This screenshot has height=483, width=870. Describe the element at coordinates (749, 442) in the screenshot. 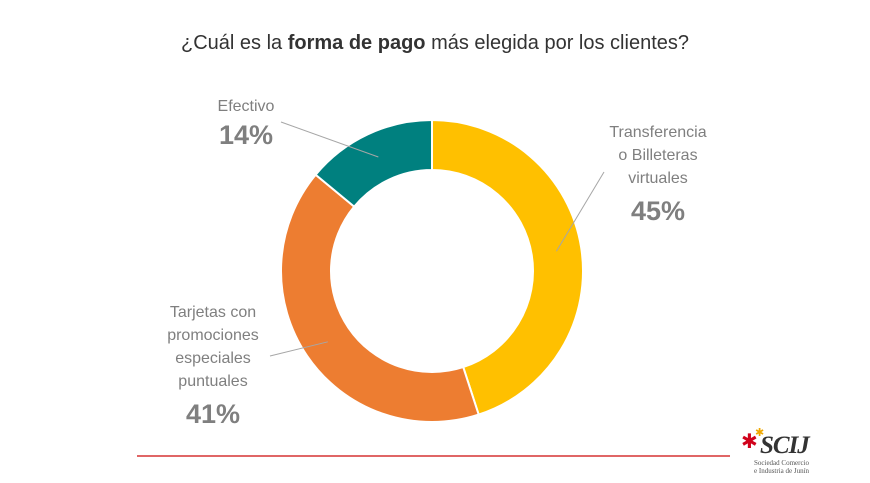

I see `asterisk-logo-icon: ✱` at that location.